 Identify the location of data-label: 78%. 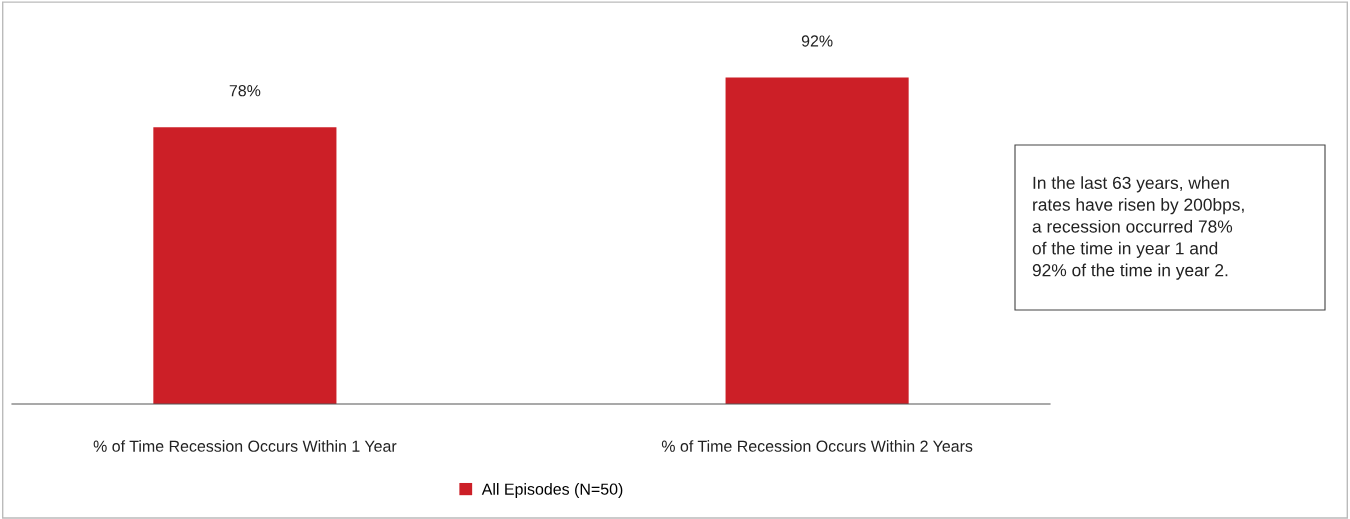
(245, 91).